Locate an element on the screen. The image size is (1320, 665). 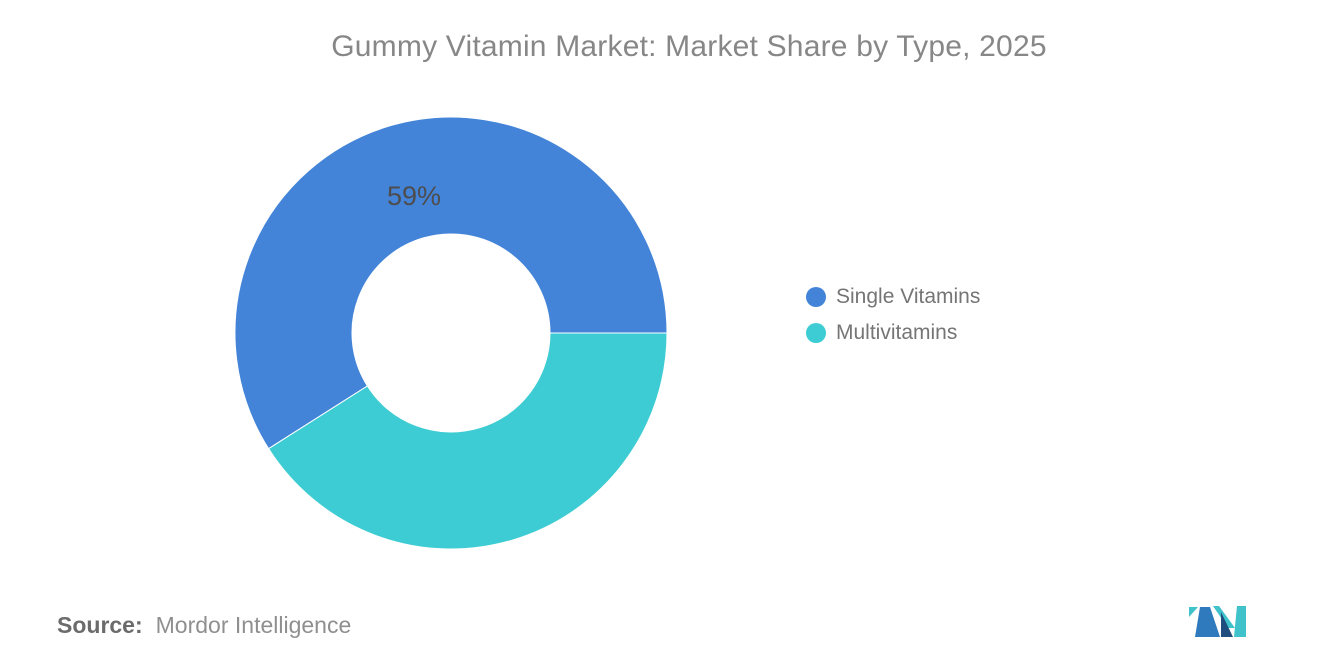
data-label-single-vitamins: 59% is located at coordinates (414, 196).